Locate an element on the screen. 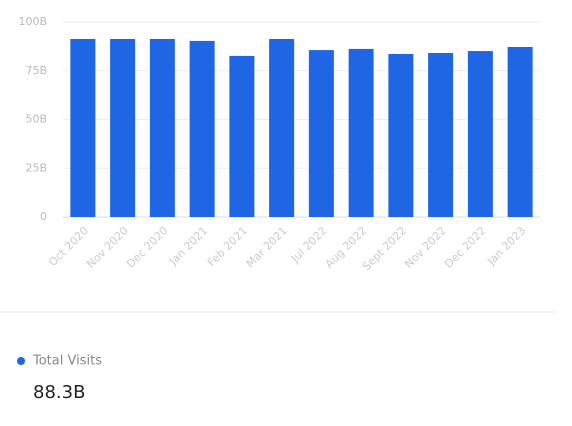 Image resolution: width=572 pixels, height=426 pixels. x-tick-label: Feb 2021 is located at coordinates (227, 246).